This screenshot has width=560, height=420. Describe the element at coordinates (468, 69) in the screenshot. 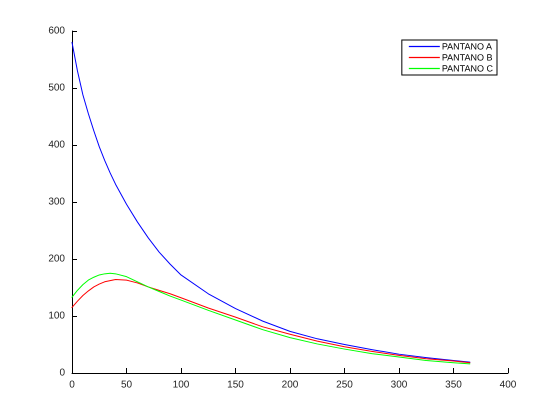

I see `legend-label: PANTANO C` at that location.